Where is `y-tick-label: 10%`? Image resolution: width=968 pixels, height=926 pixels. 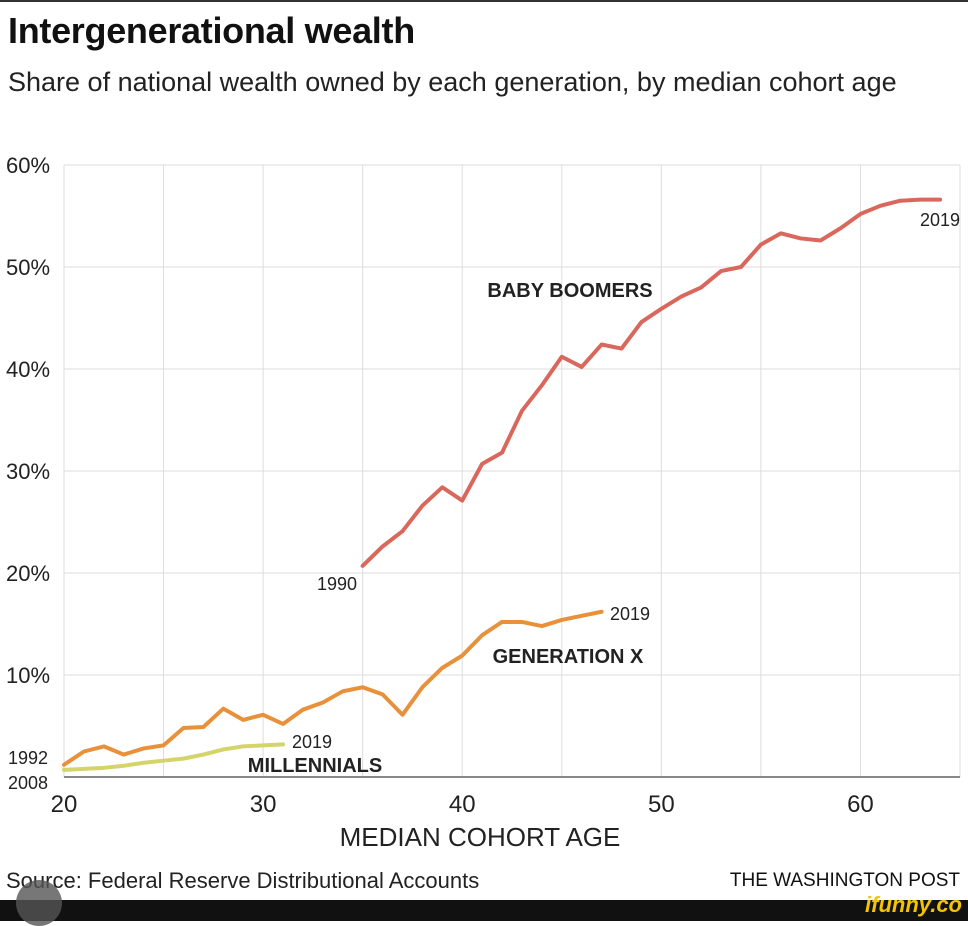 y-tick-label: 10% is located at coordinates (28, 675).